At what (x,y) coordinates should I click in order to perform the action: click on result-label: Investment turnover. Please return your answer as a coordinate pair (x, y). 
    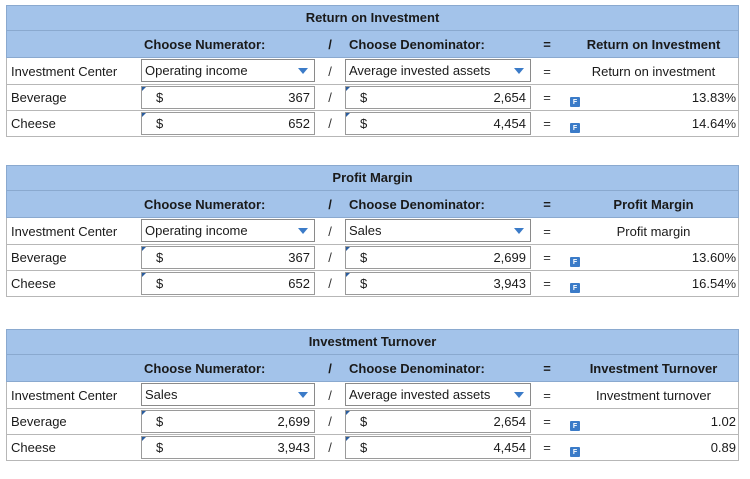
    Looking at the image, I should click on (653, 395).